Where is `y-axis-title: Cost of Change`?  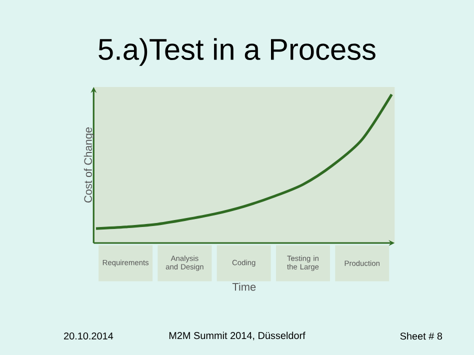 y-axis-title: Cost of Change is located at coordinates (89, 165).